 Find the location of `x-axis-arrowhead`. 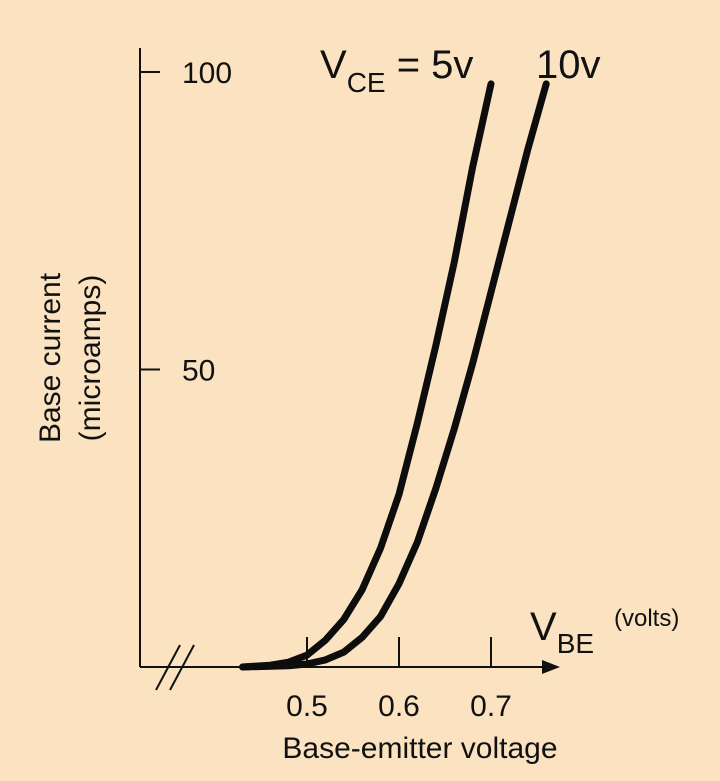

x-axis-arrowhead is located at coordinates (551, 667).